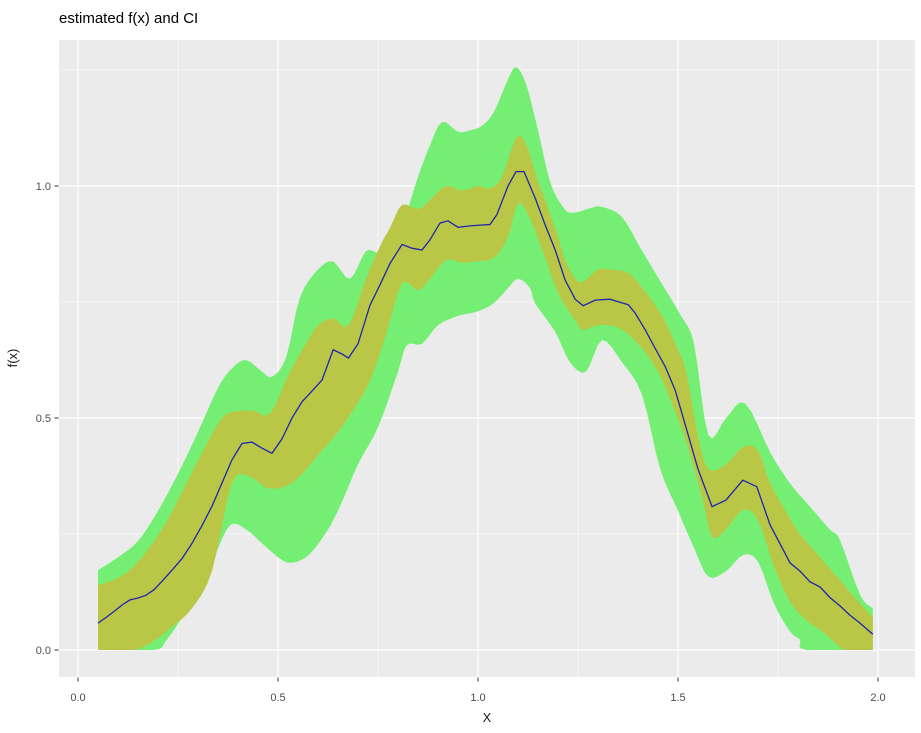 This screenshot has height=733, width=921. What do you see at coordinates (12, 358) in the screenshot?
I see `y-axis-title: f(x)` at bounding box center [12, 358].